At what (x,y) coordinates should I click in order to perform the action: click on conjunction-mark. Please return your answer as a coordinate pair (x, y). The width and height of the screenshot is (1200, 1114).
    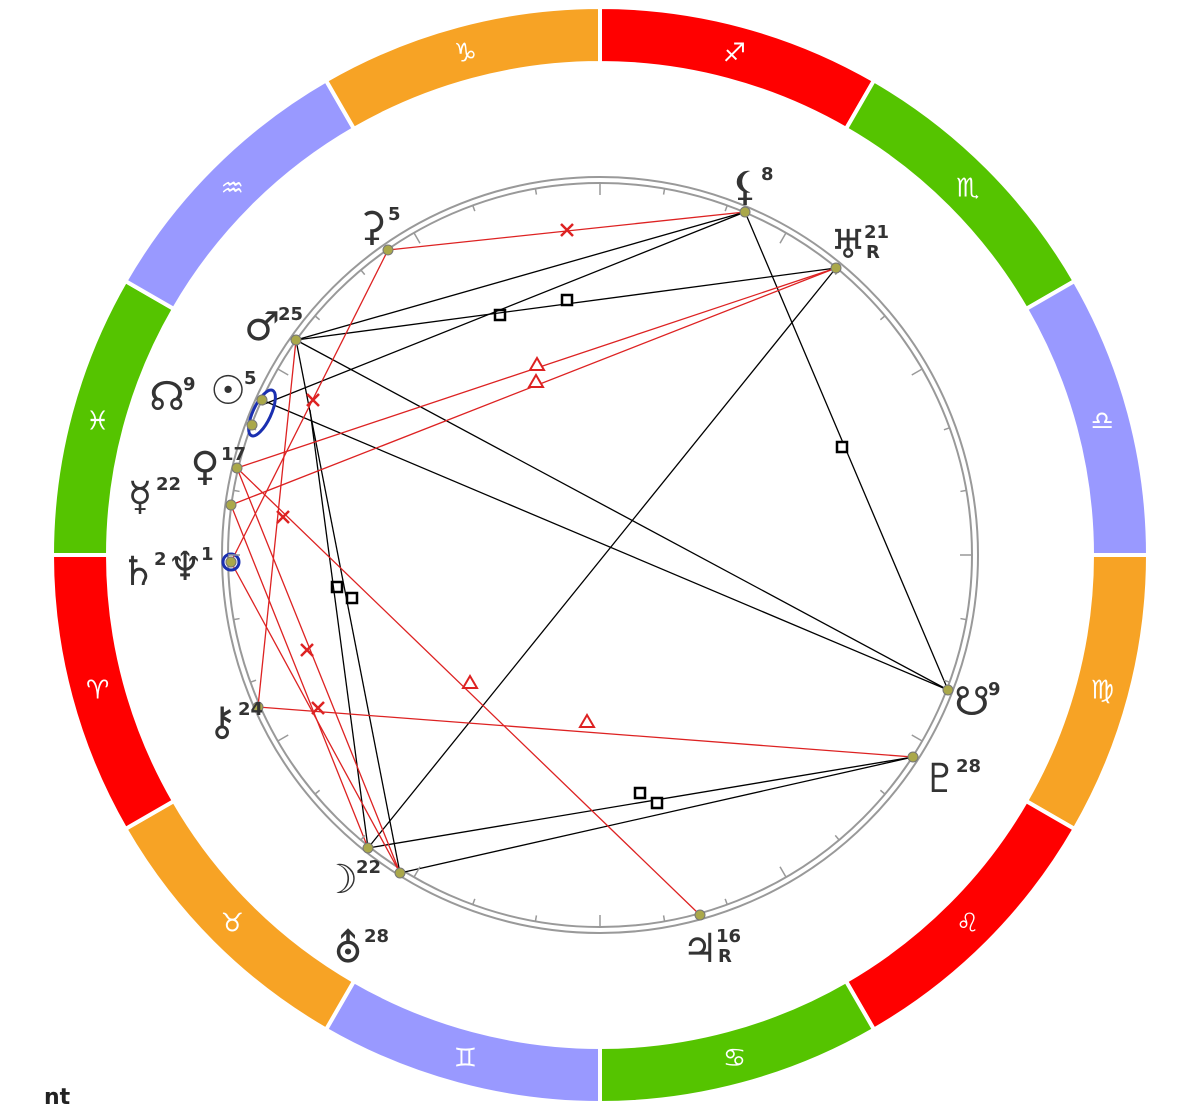
    Looking at the image, I should click on (262, 413).